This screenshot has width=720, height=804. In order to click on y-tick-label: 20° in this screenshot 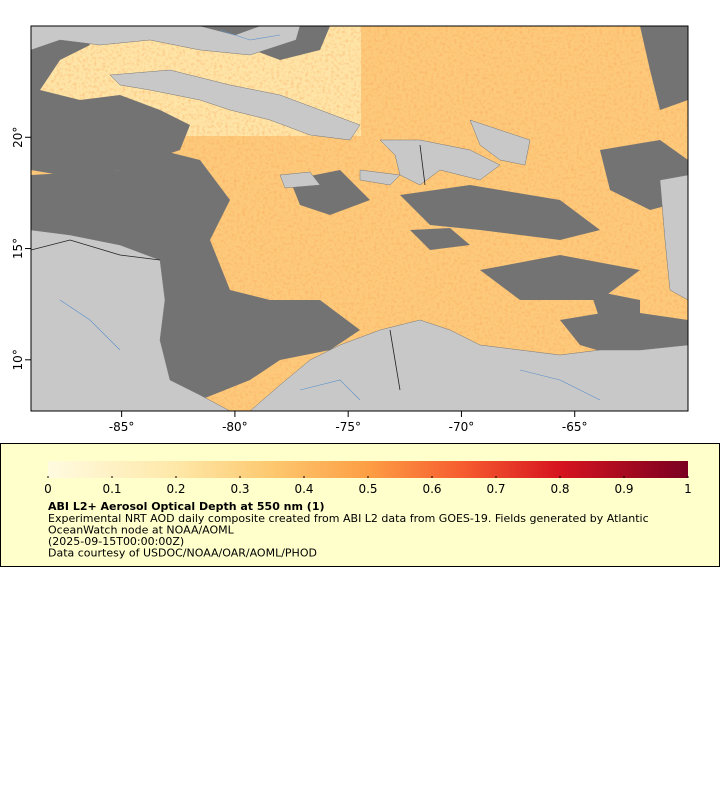, I will do `click(18, 137)`.